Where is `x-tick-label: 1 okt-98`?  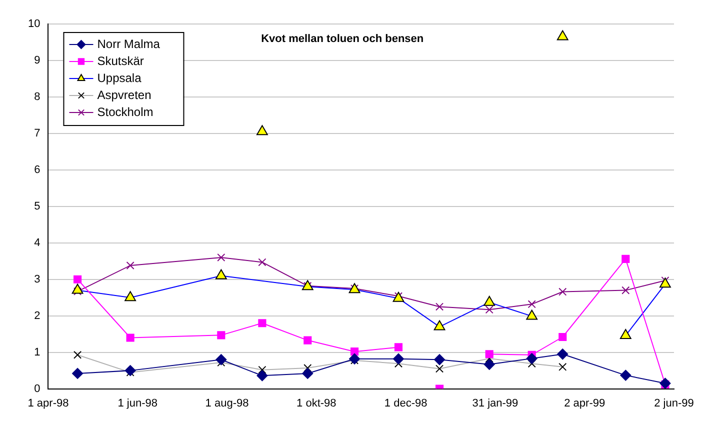 x-tick-label: 1 okt-98 is located at coordinates (316, 403).